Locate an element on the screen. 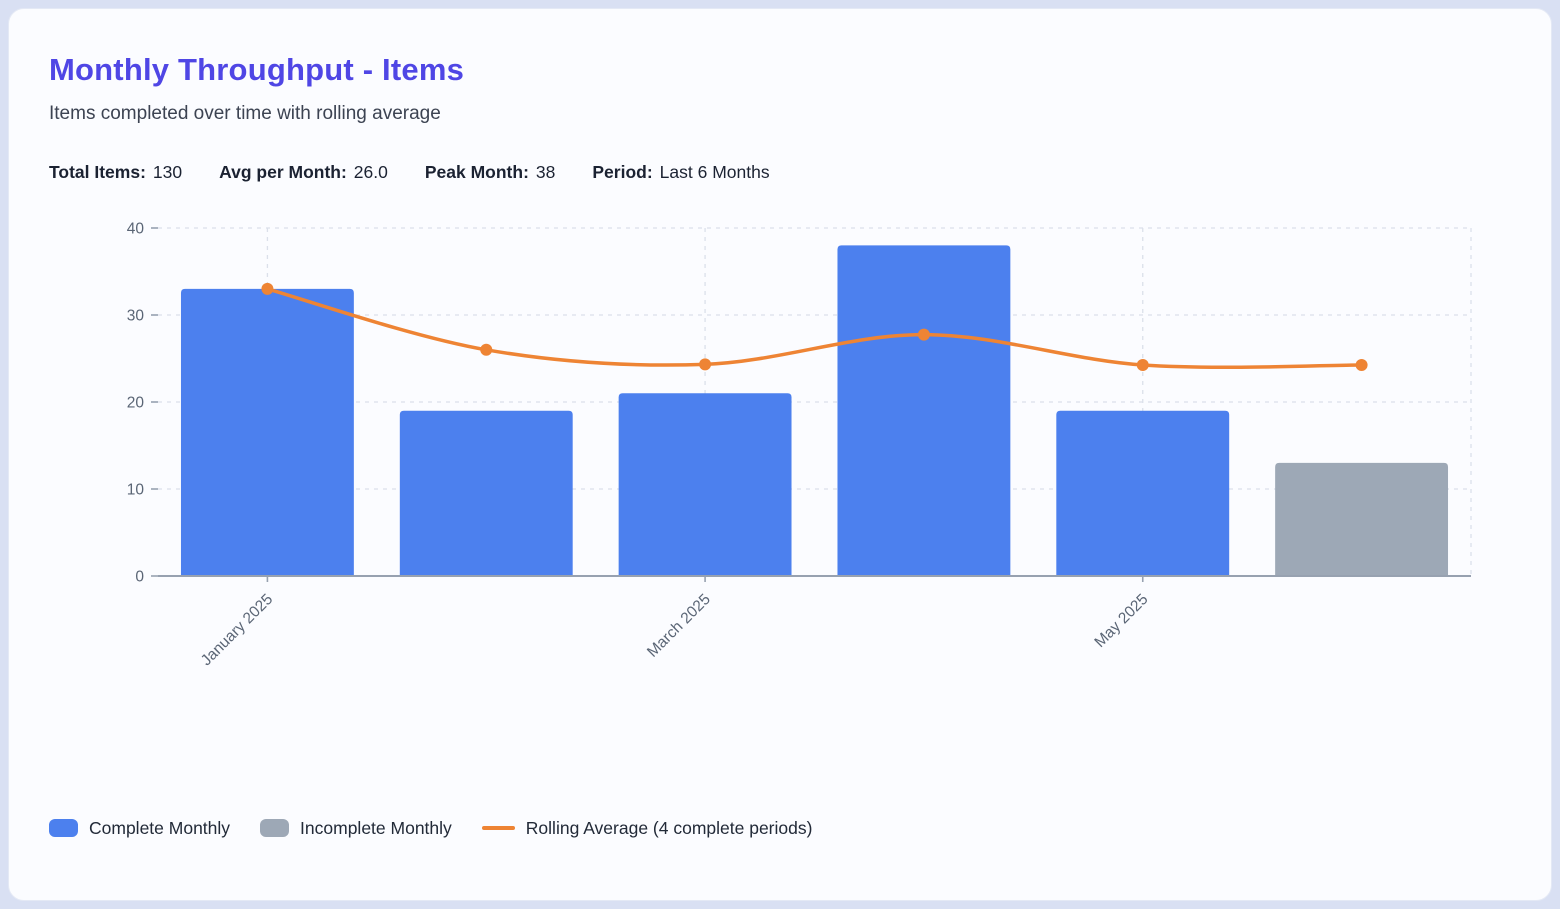  bar-january-2025 is located at coordinates (267, 432).